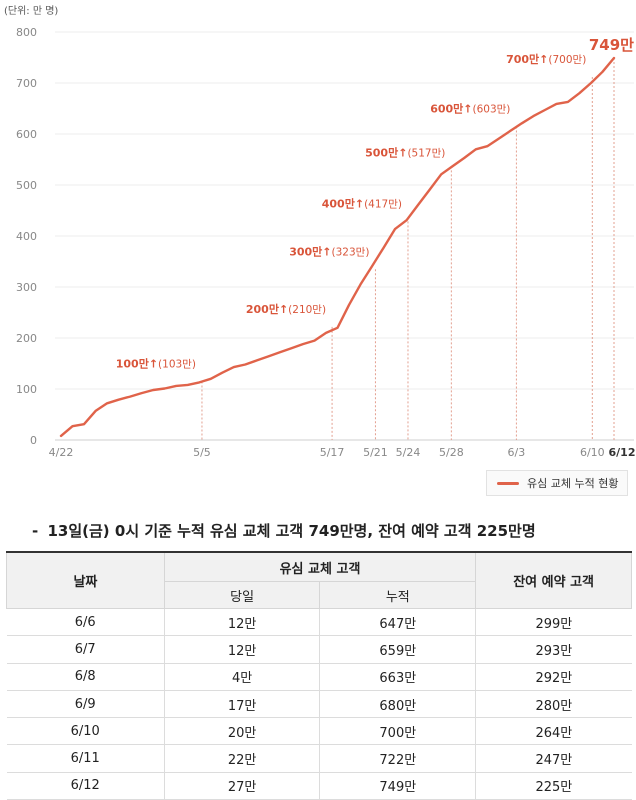  I want to click on y-tick-label: 200, so click(26, 338).